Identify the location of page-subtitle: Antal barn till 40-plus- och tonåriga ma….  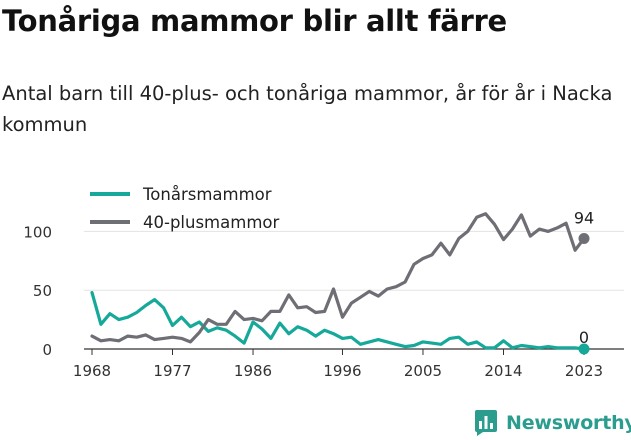
(307, 109).